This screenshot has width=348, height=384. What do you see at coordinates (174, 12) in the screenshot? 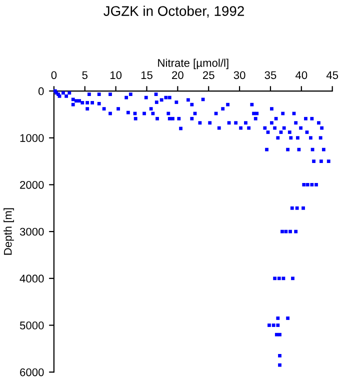
I see `chart-title: JGZK in October, 1992` at bounding box center [174, 12].